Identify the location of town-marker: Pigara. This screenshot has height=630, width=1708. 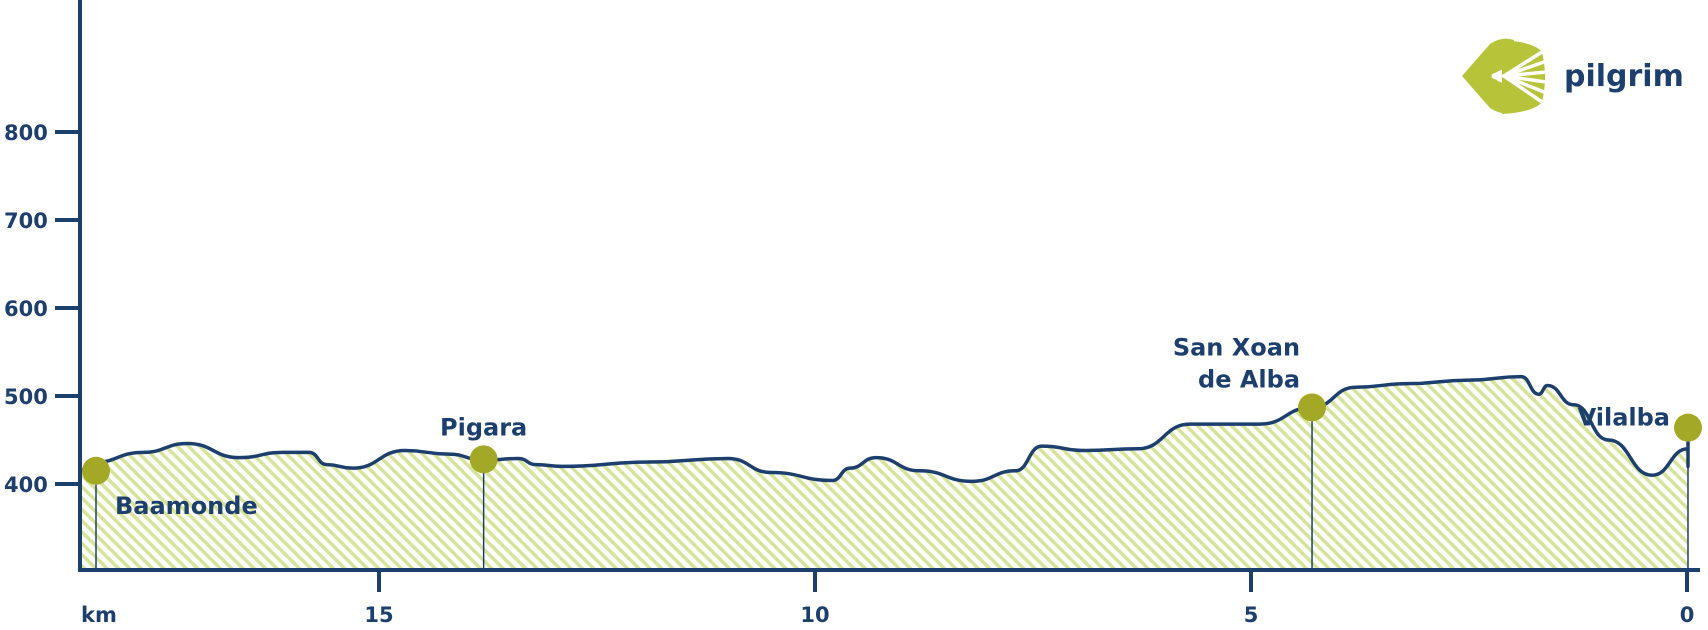
(483, 490).